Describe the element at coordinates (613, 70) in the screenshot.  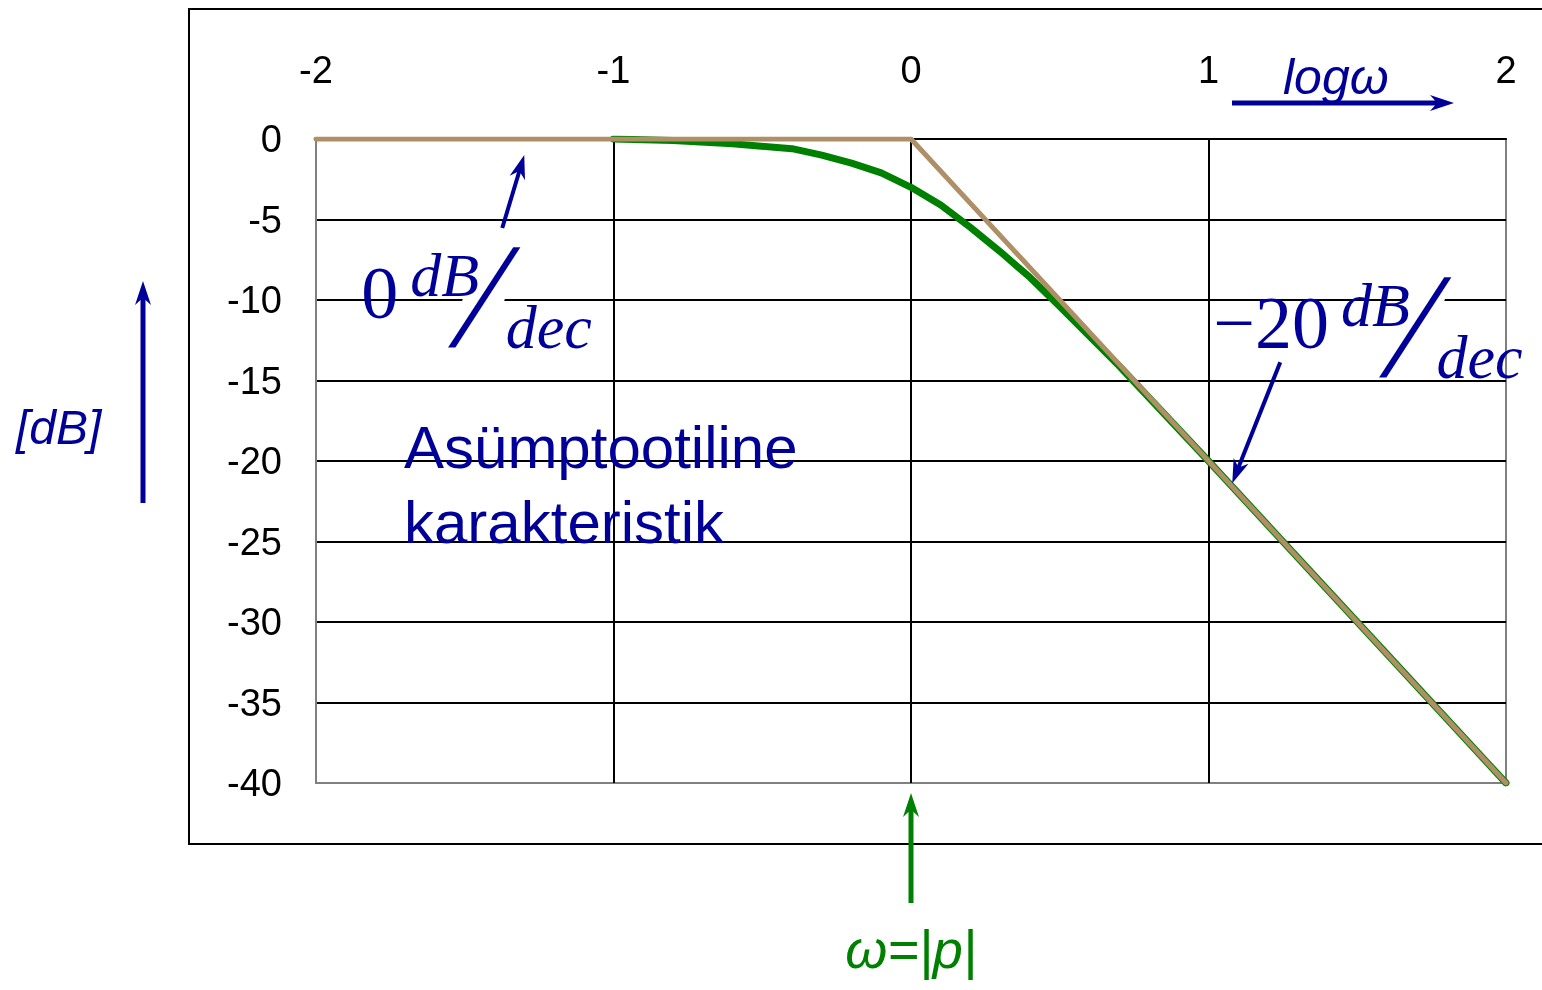
I see `x-tick-label: -1` at that location.